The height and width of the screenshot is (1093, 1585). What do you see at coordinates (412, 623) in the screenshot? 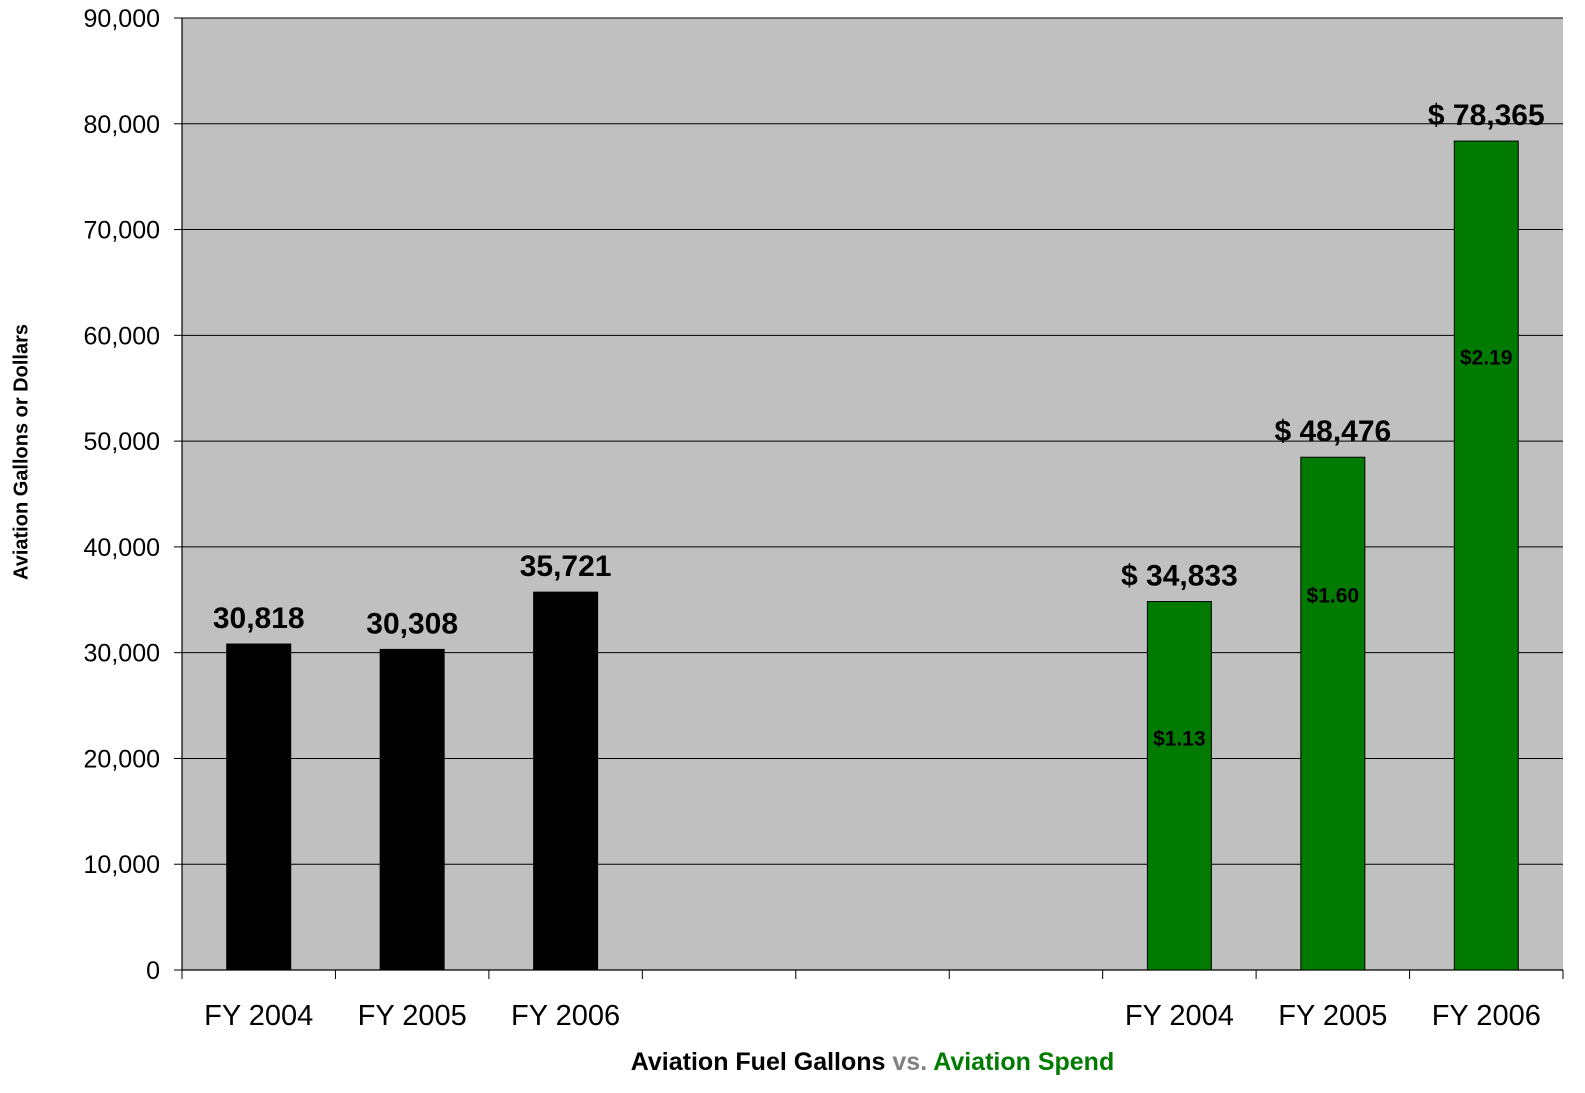
I see `bar-value-label: 30,308` at bounding box center [412, 623].